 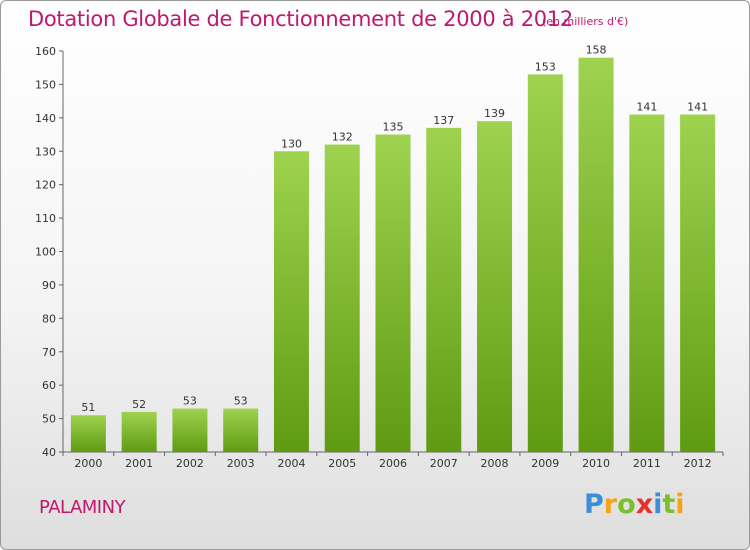 I want to click on y-tick-label: 160, so click(x=45, y=51).